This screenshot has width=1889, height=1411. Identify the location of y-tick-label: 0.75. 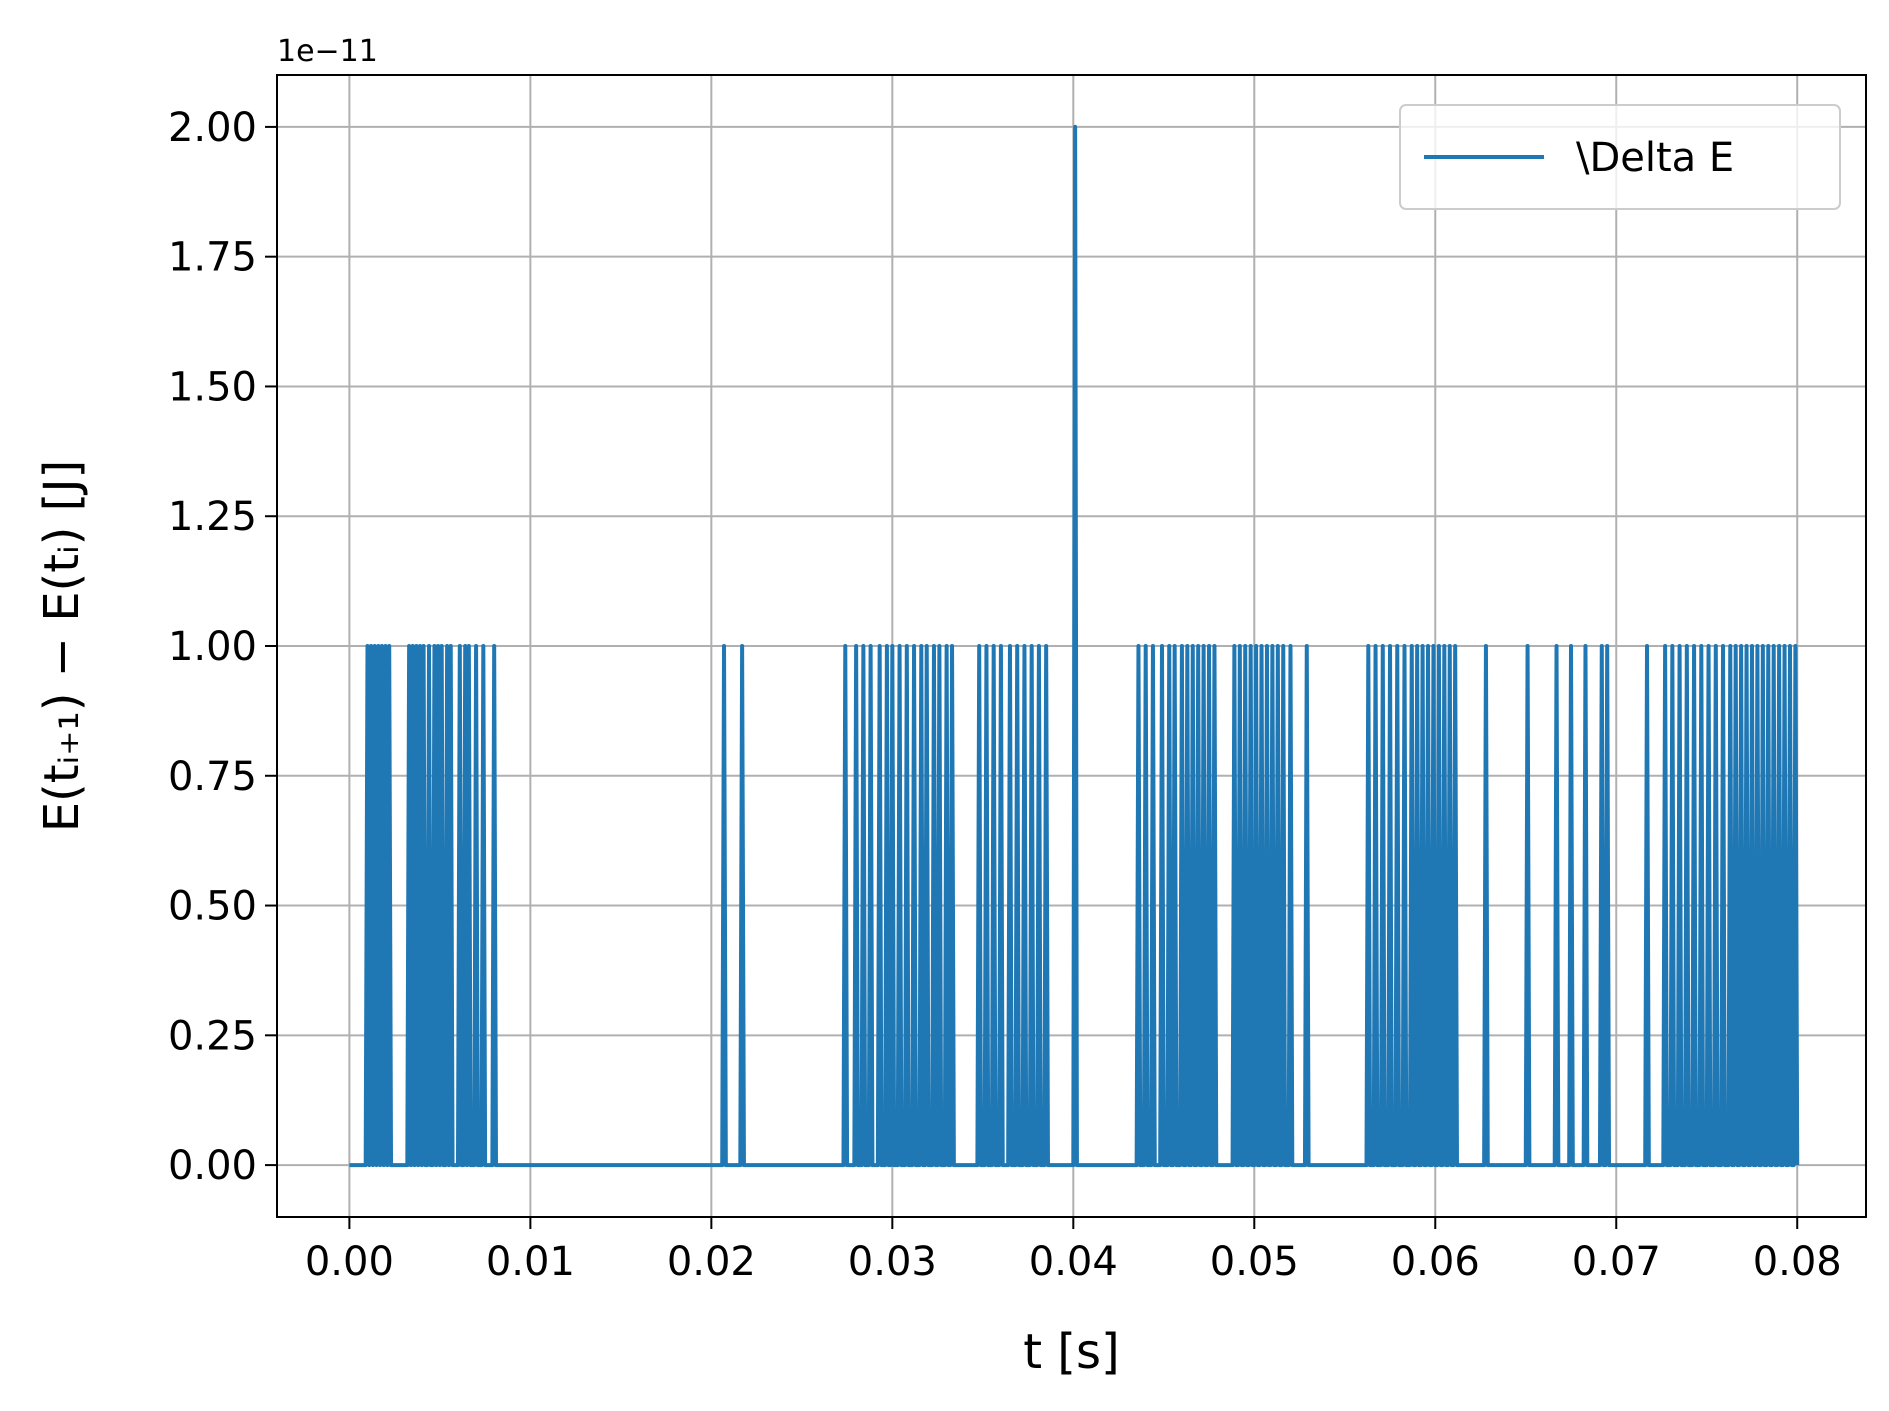
(212, 777).